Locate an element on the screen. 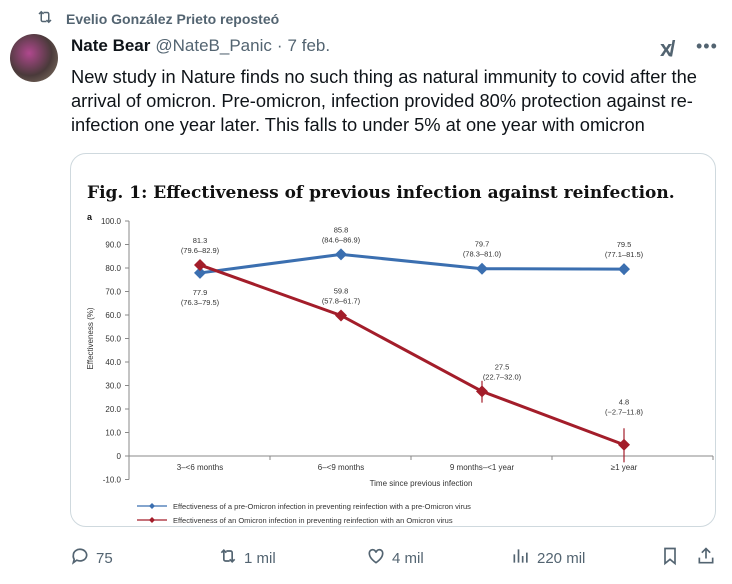 This screenshot has height=584, width=732. data-label: 79.7 is located at coordinates (482, 244).